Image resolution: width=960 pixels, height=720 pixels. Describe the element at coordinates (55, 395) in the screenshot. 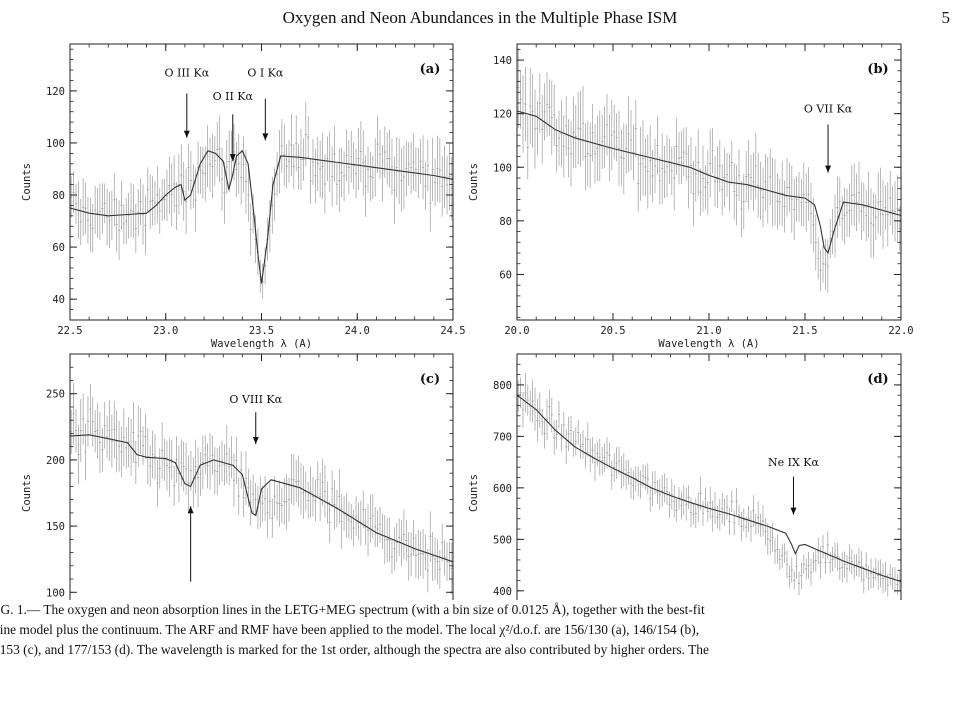

I see `y-tick-label: 250` at that location.